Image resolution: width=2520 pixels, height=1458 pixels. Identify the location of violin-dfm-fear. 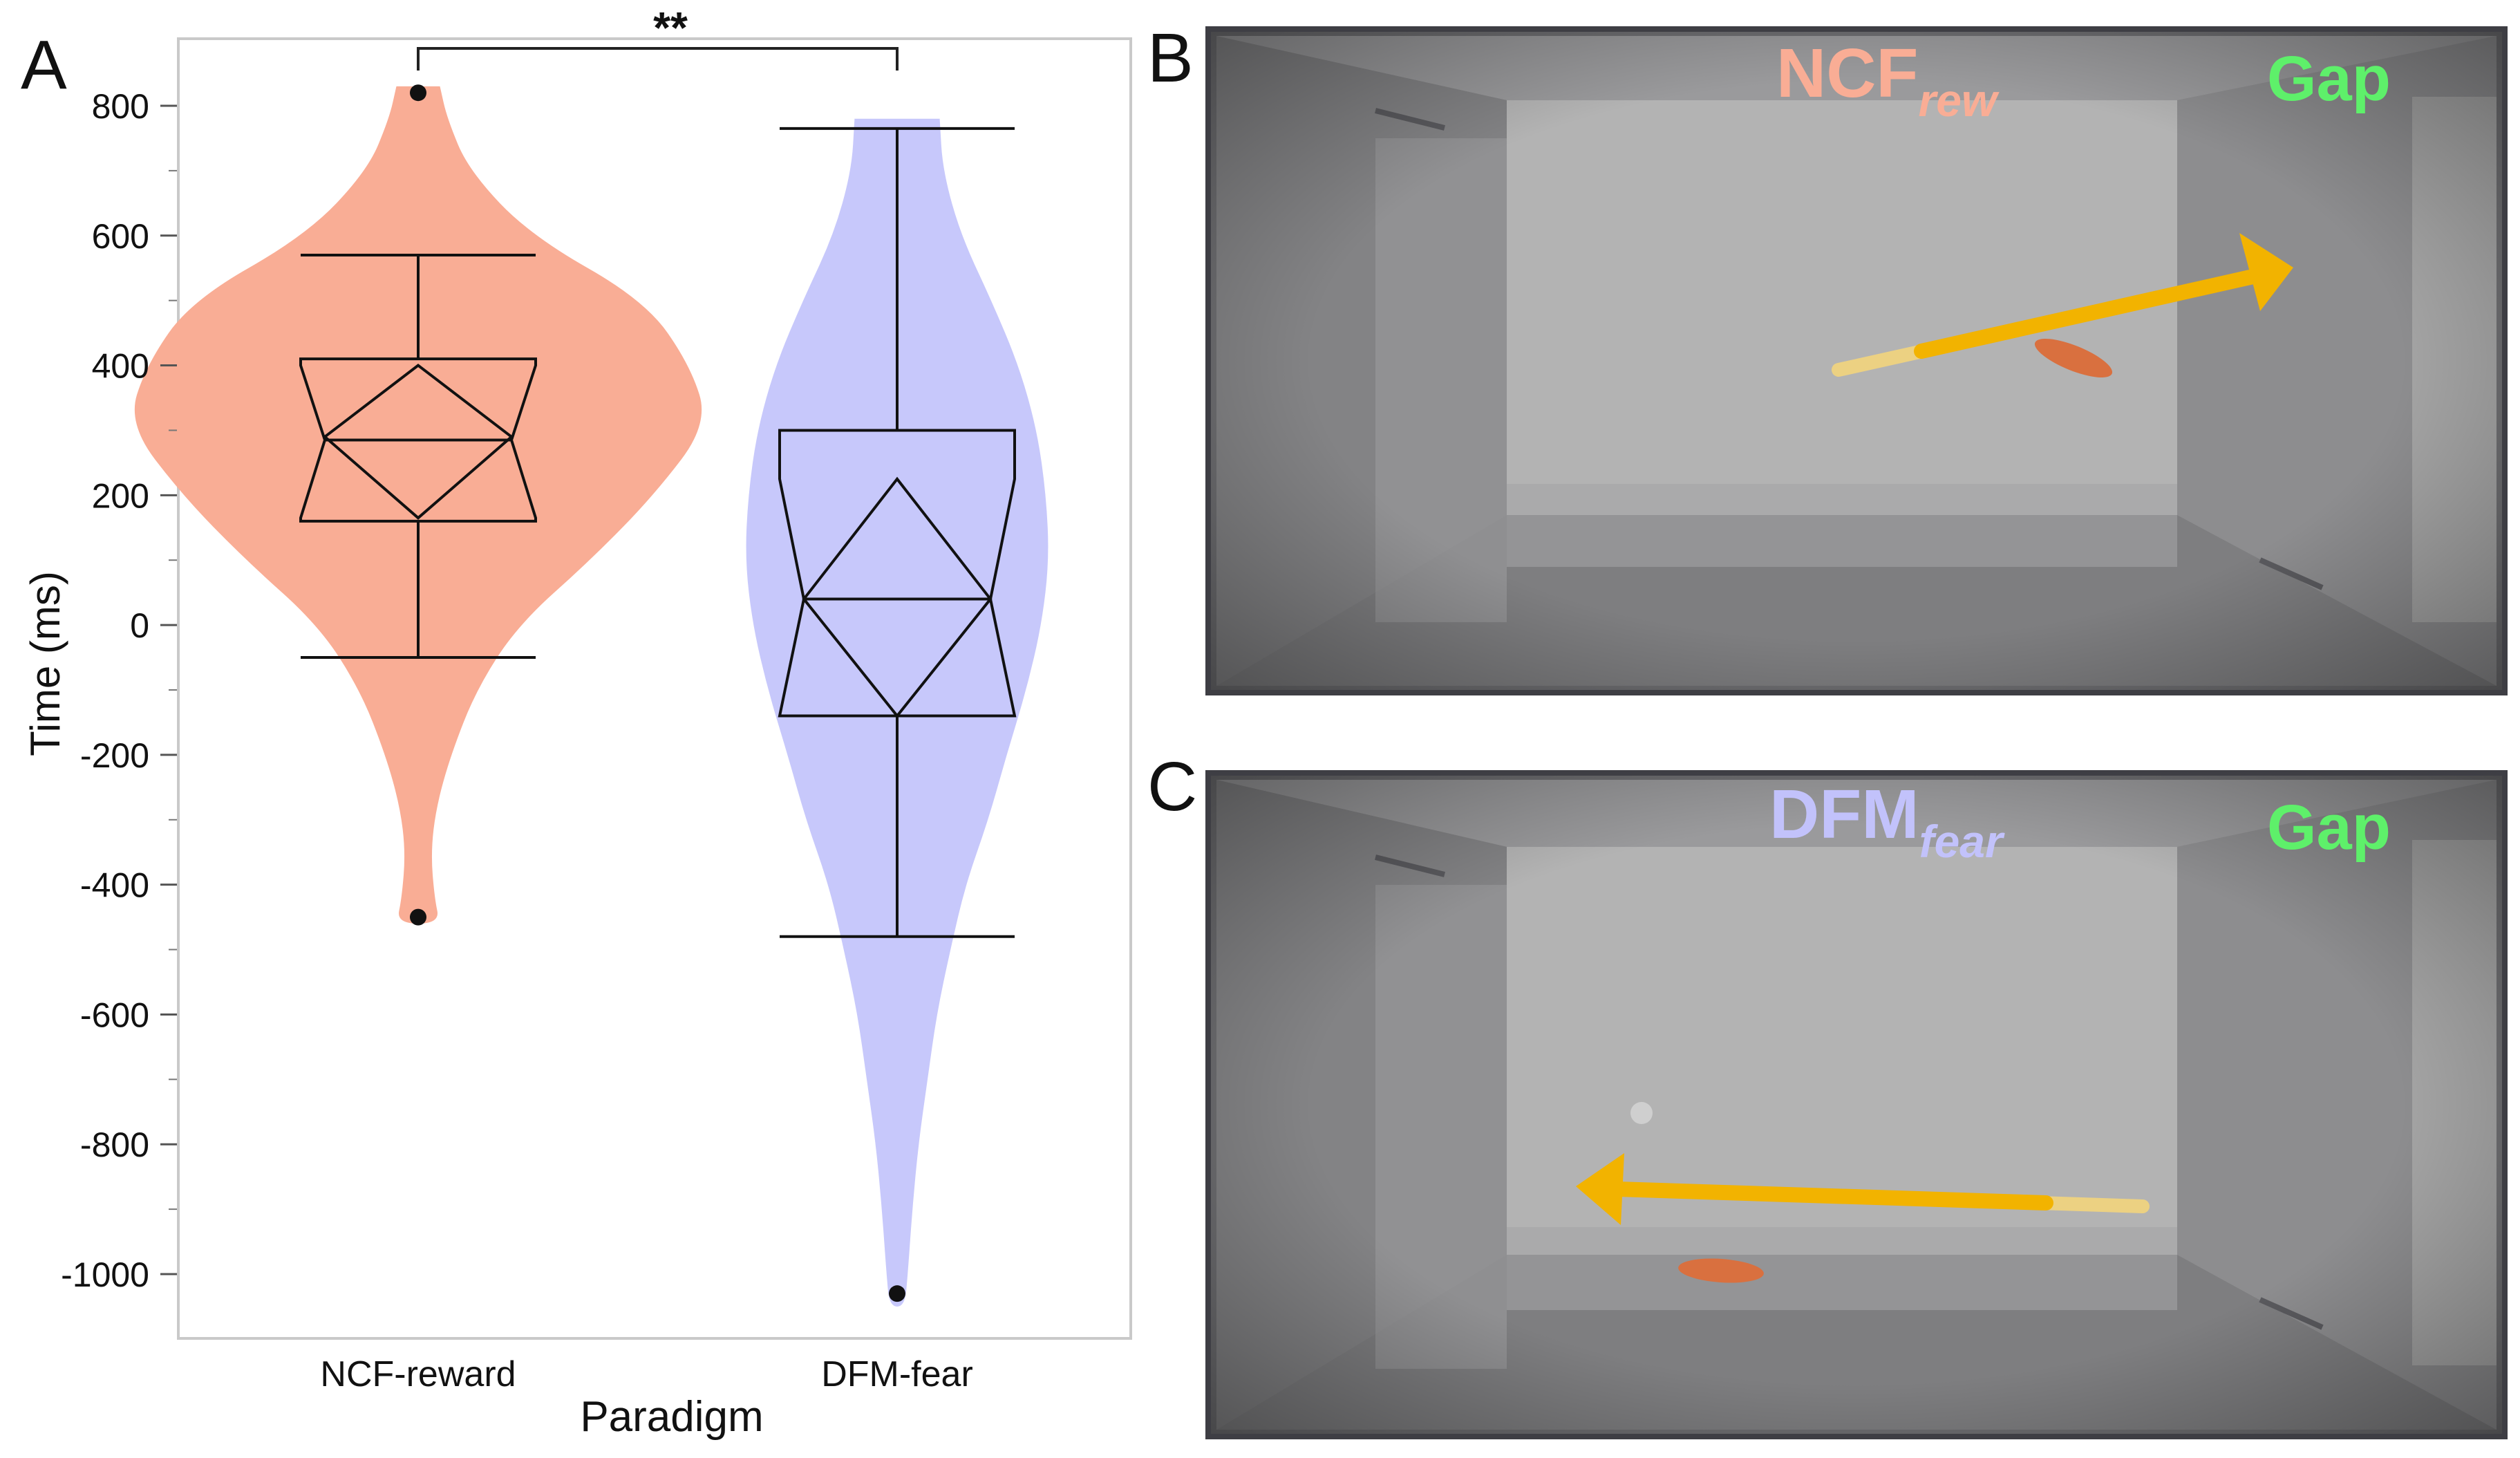
(898, 712).